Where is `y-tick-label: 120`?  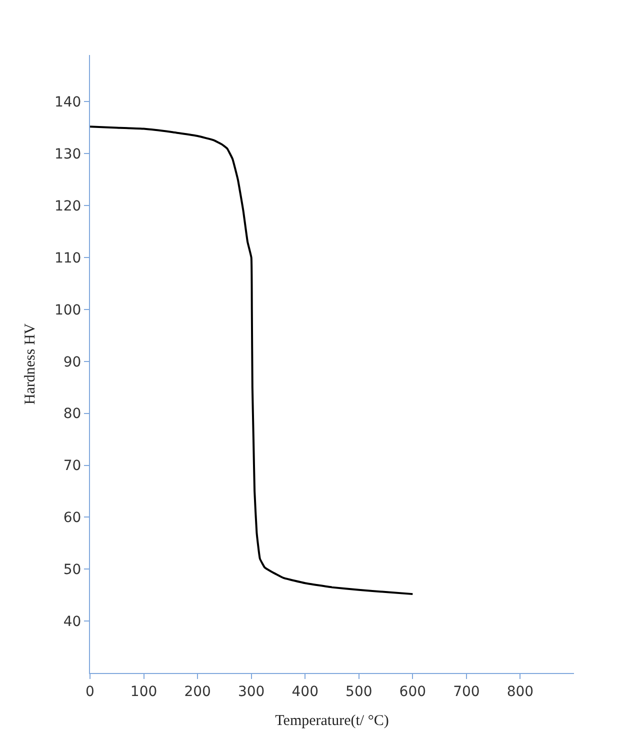
y-tick-label: 120 is located at coordinates (68, 206).